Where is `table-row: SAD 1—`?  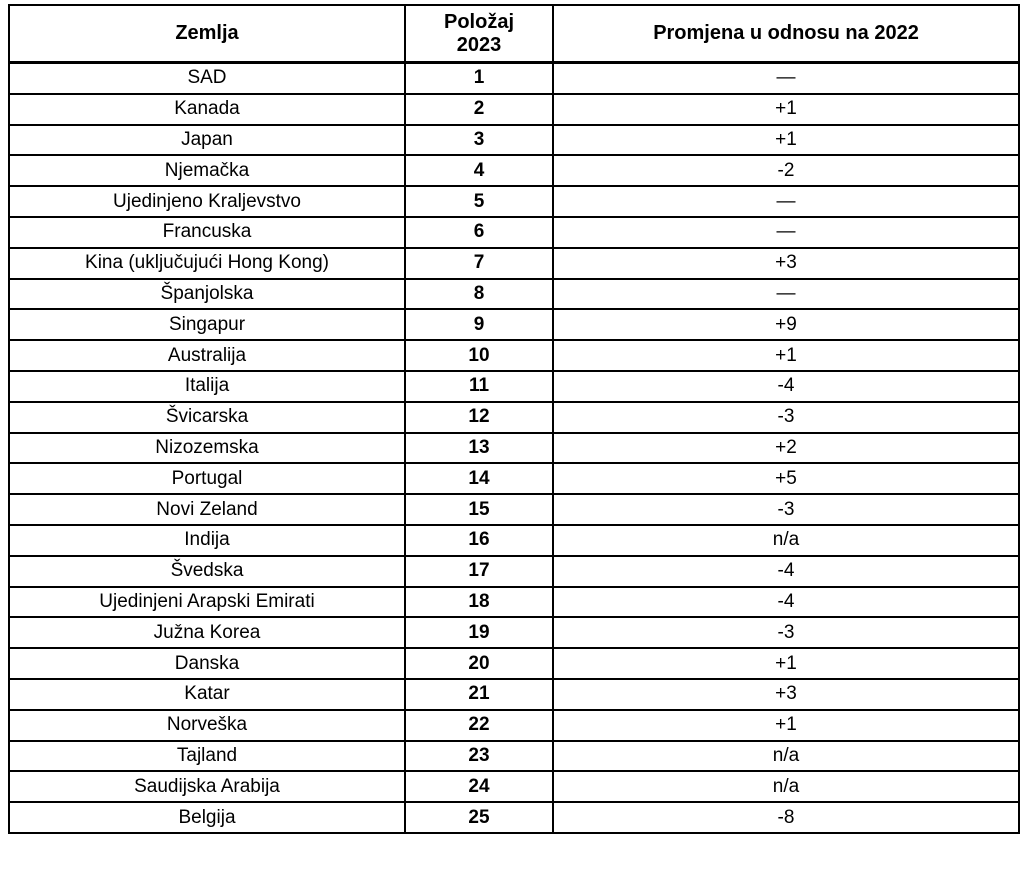
table-row: SAD 1— is located at coordinates (514, 78).